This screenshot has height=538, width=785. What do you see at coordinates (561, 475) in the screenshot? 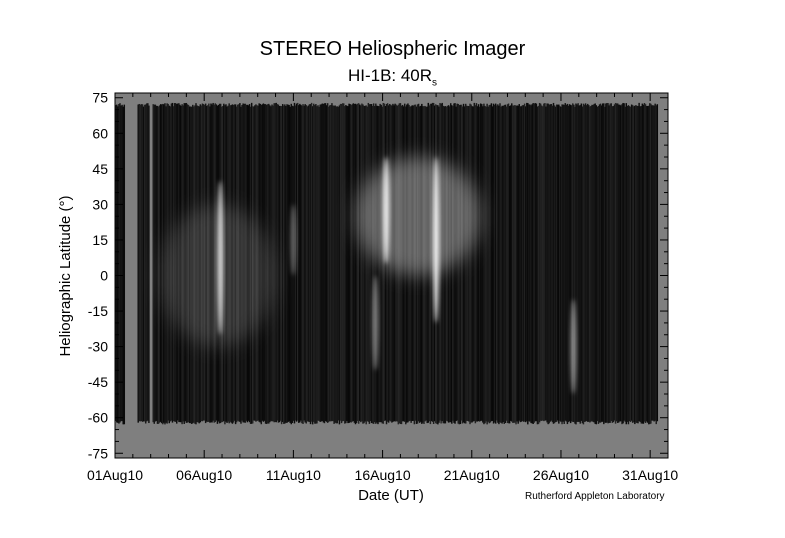
I see `x-tick-label: 26Aug10` at bounding box center [561, 475].